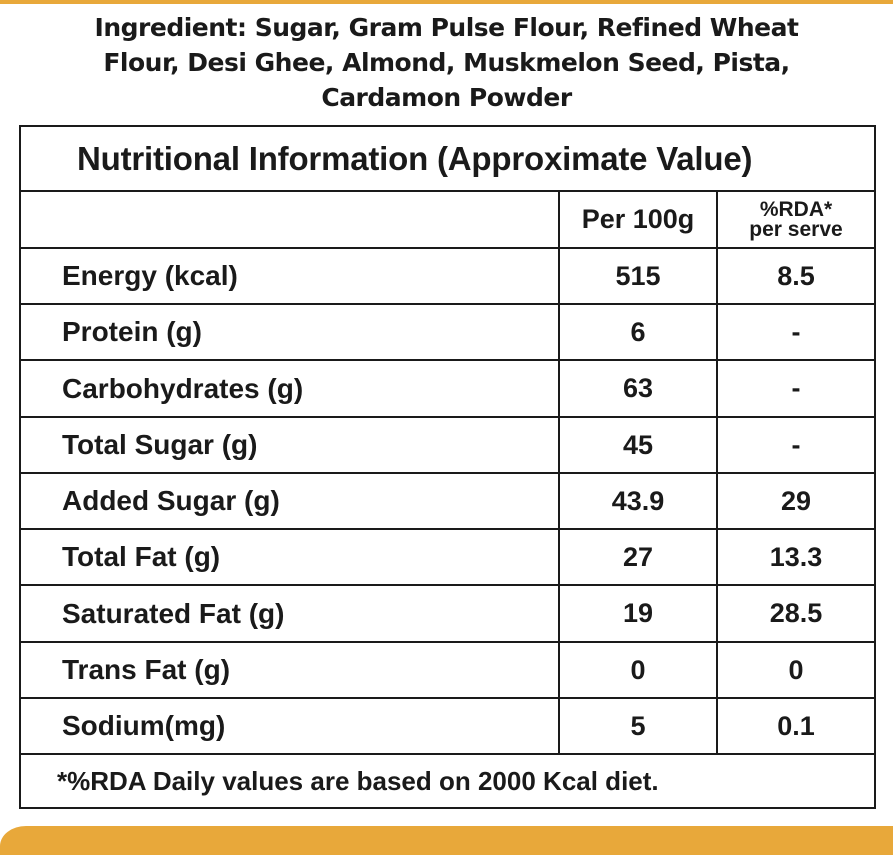 Image resolution: width=893 pixels, height=855 pixels. What do you see at coordinates (638, 275) in the screenshot?
I see `per-100g-value: 515` at bounding box center [638, 275].